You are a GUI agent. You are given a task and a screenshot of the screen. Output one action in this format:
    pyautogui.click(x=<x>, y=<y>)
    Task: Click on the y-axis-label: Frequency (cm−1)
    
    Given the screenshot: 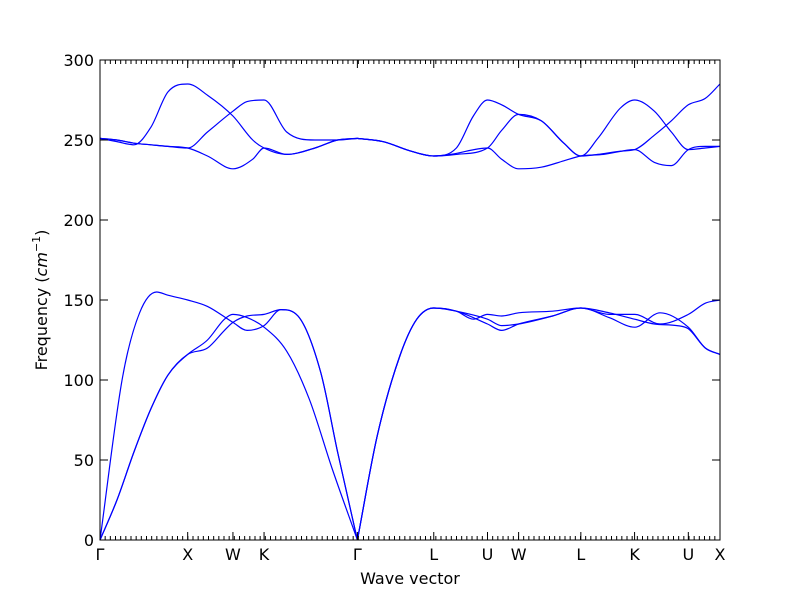 What is the action you would take?
    pyautogui.click(x=40, y=300)
    